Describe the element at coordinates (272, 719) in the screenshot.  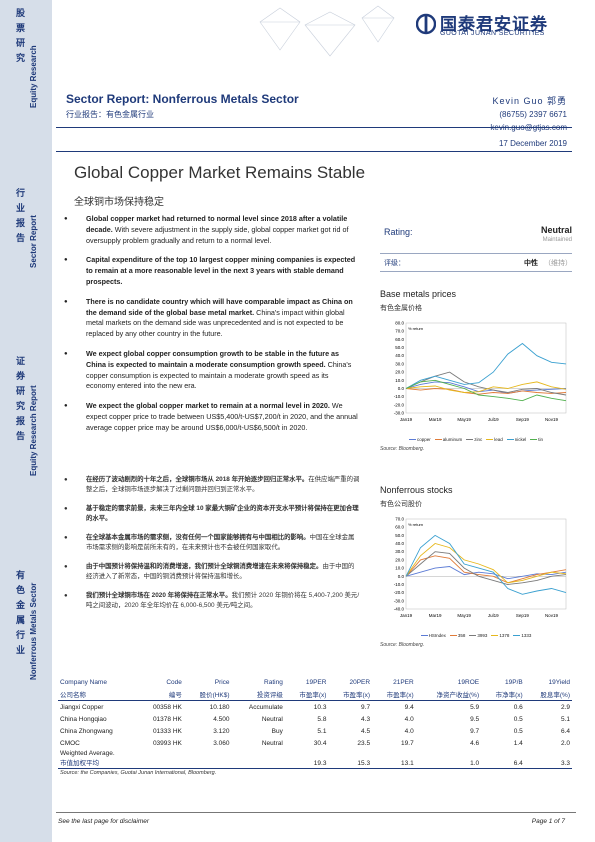
I see `table-cell: Neutral` at that location.